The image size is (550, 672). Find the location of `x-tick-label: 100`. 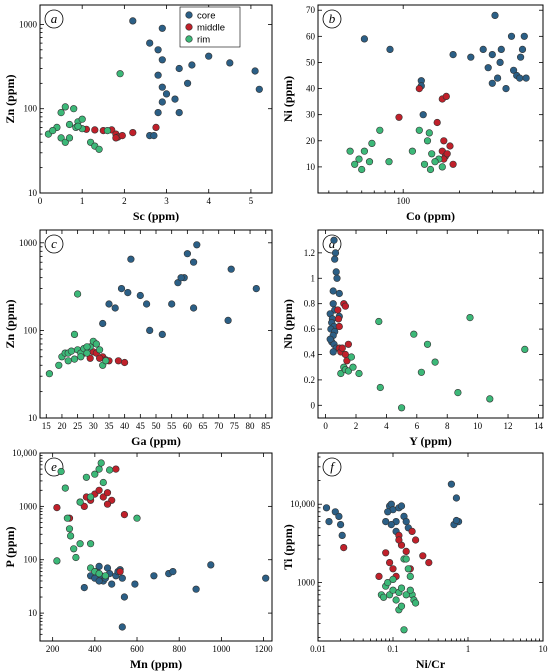

x-tick-label: 100 is located at coordinates (403, 201).